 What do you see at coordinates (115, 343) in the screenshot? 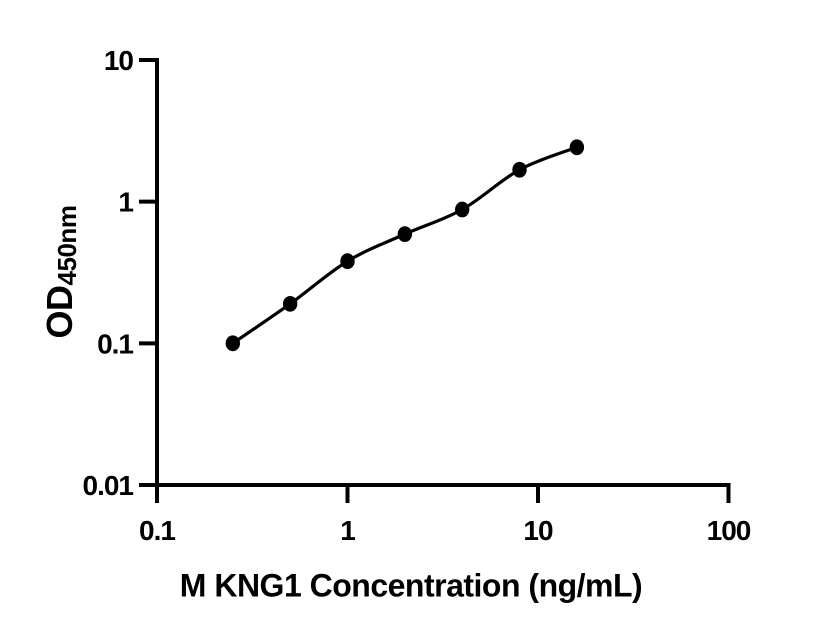
I see `y-tick-label: 0.1` at bounding box center [115, 343].